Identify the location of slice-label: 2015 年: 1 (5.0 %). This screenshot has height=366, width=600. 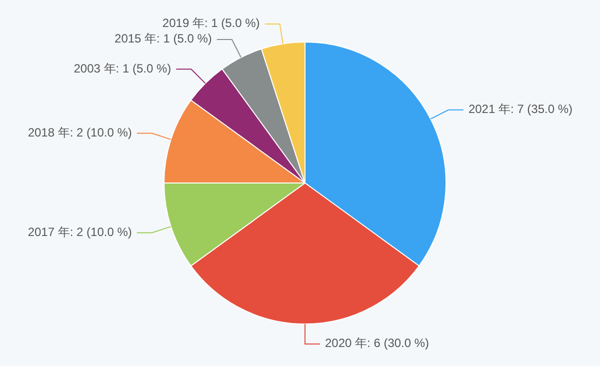
(163, 39).